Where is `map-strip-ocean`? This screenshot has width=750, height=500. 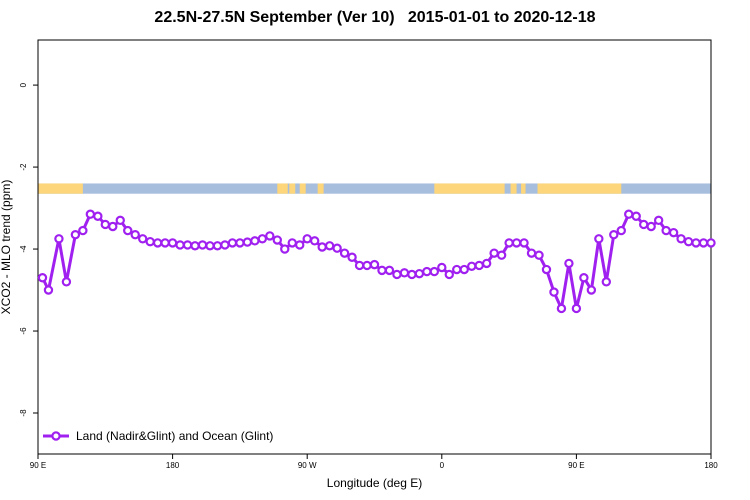
map-strip-ocean is located at coordinates (374, 188).